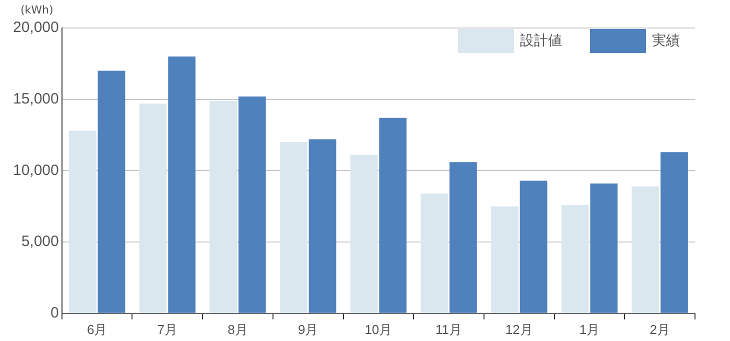 This screenshot has height=341, width=730. Describe the element at coordinates (35, 27) in the screenshot. I see `y-tick-label: 20,000` at that location.